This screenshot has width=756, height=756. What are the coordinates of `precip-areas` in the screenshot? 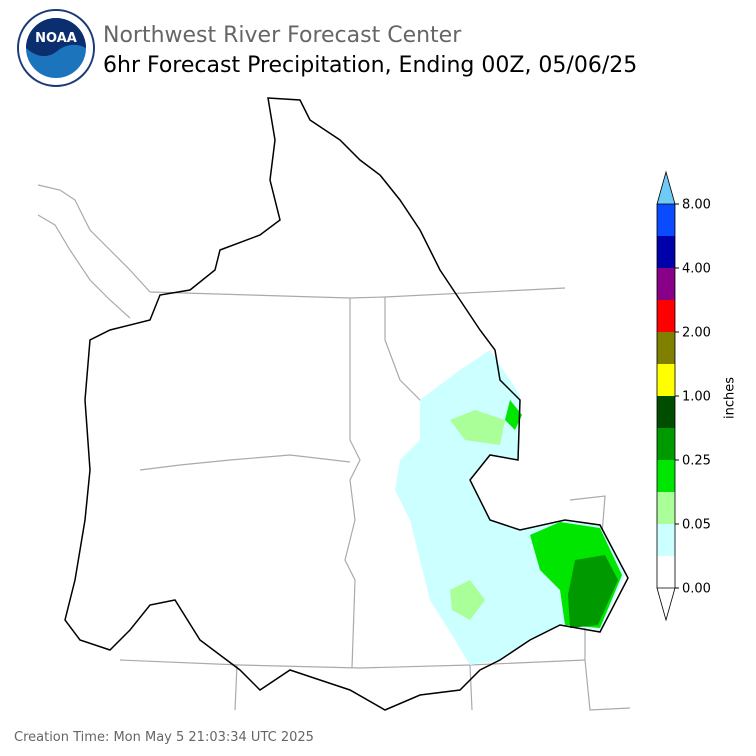 It's located at (510, 507).